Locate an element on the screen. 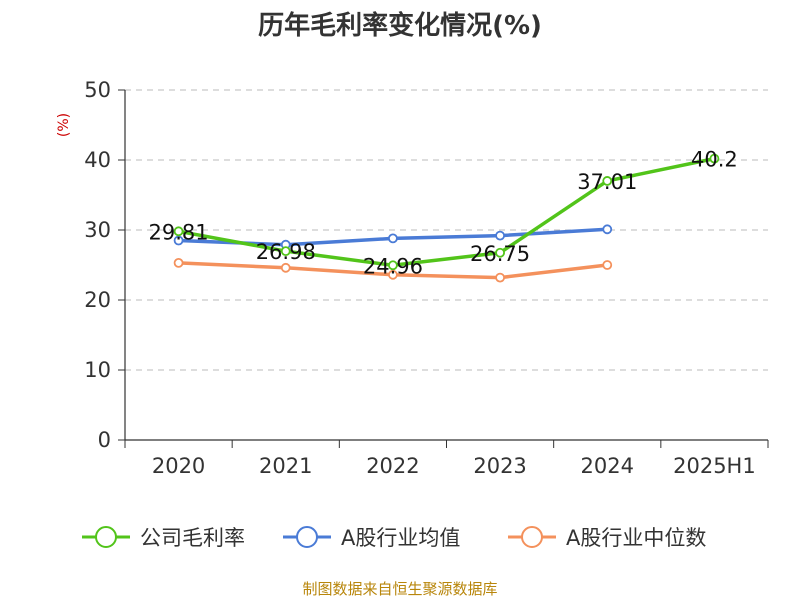 The image size is (800, 600). series-layer is located at coordinates (446, 218).